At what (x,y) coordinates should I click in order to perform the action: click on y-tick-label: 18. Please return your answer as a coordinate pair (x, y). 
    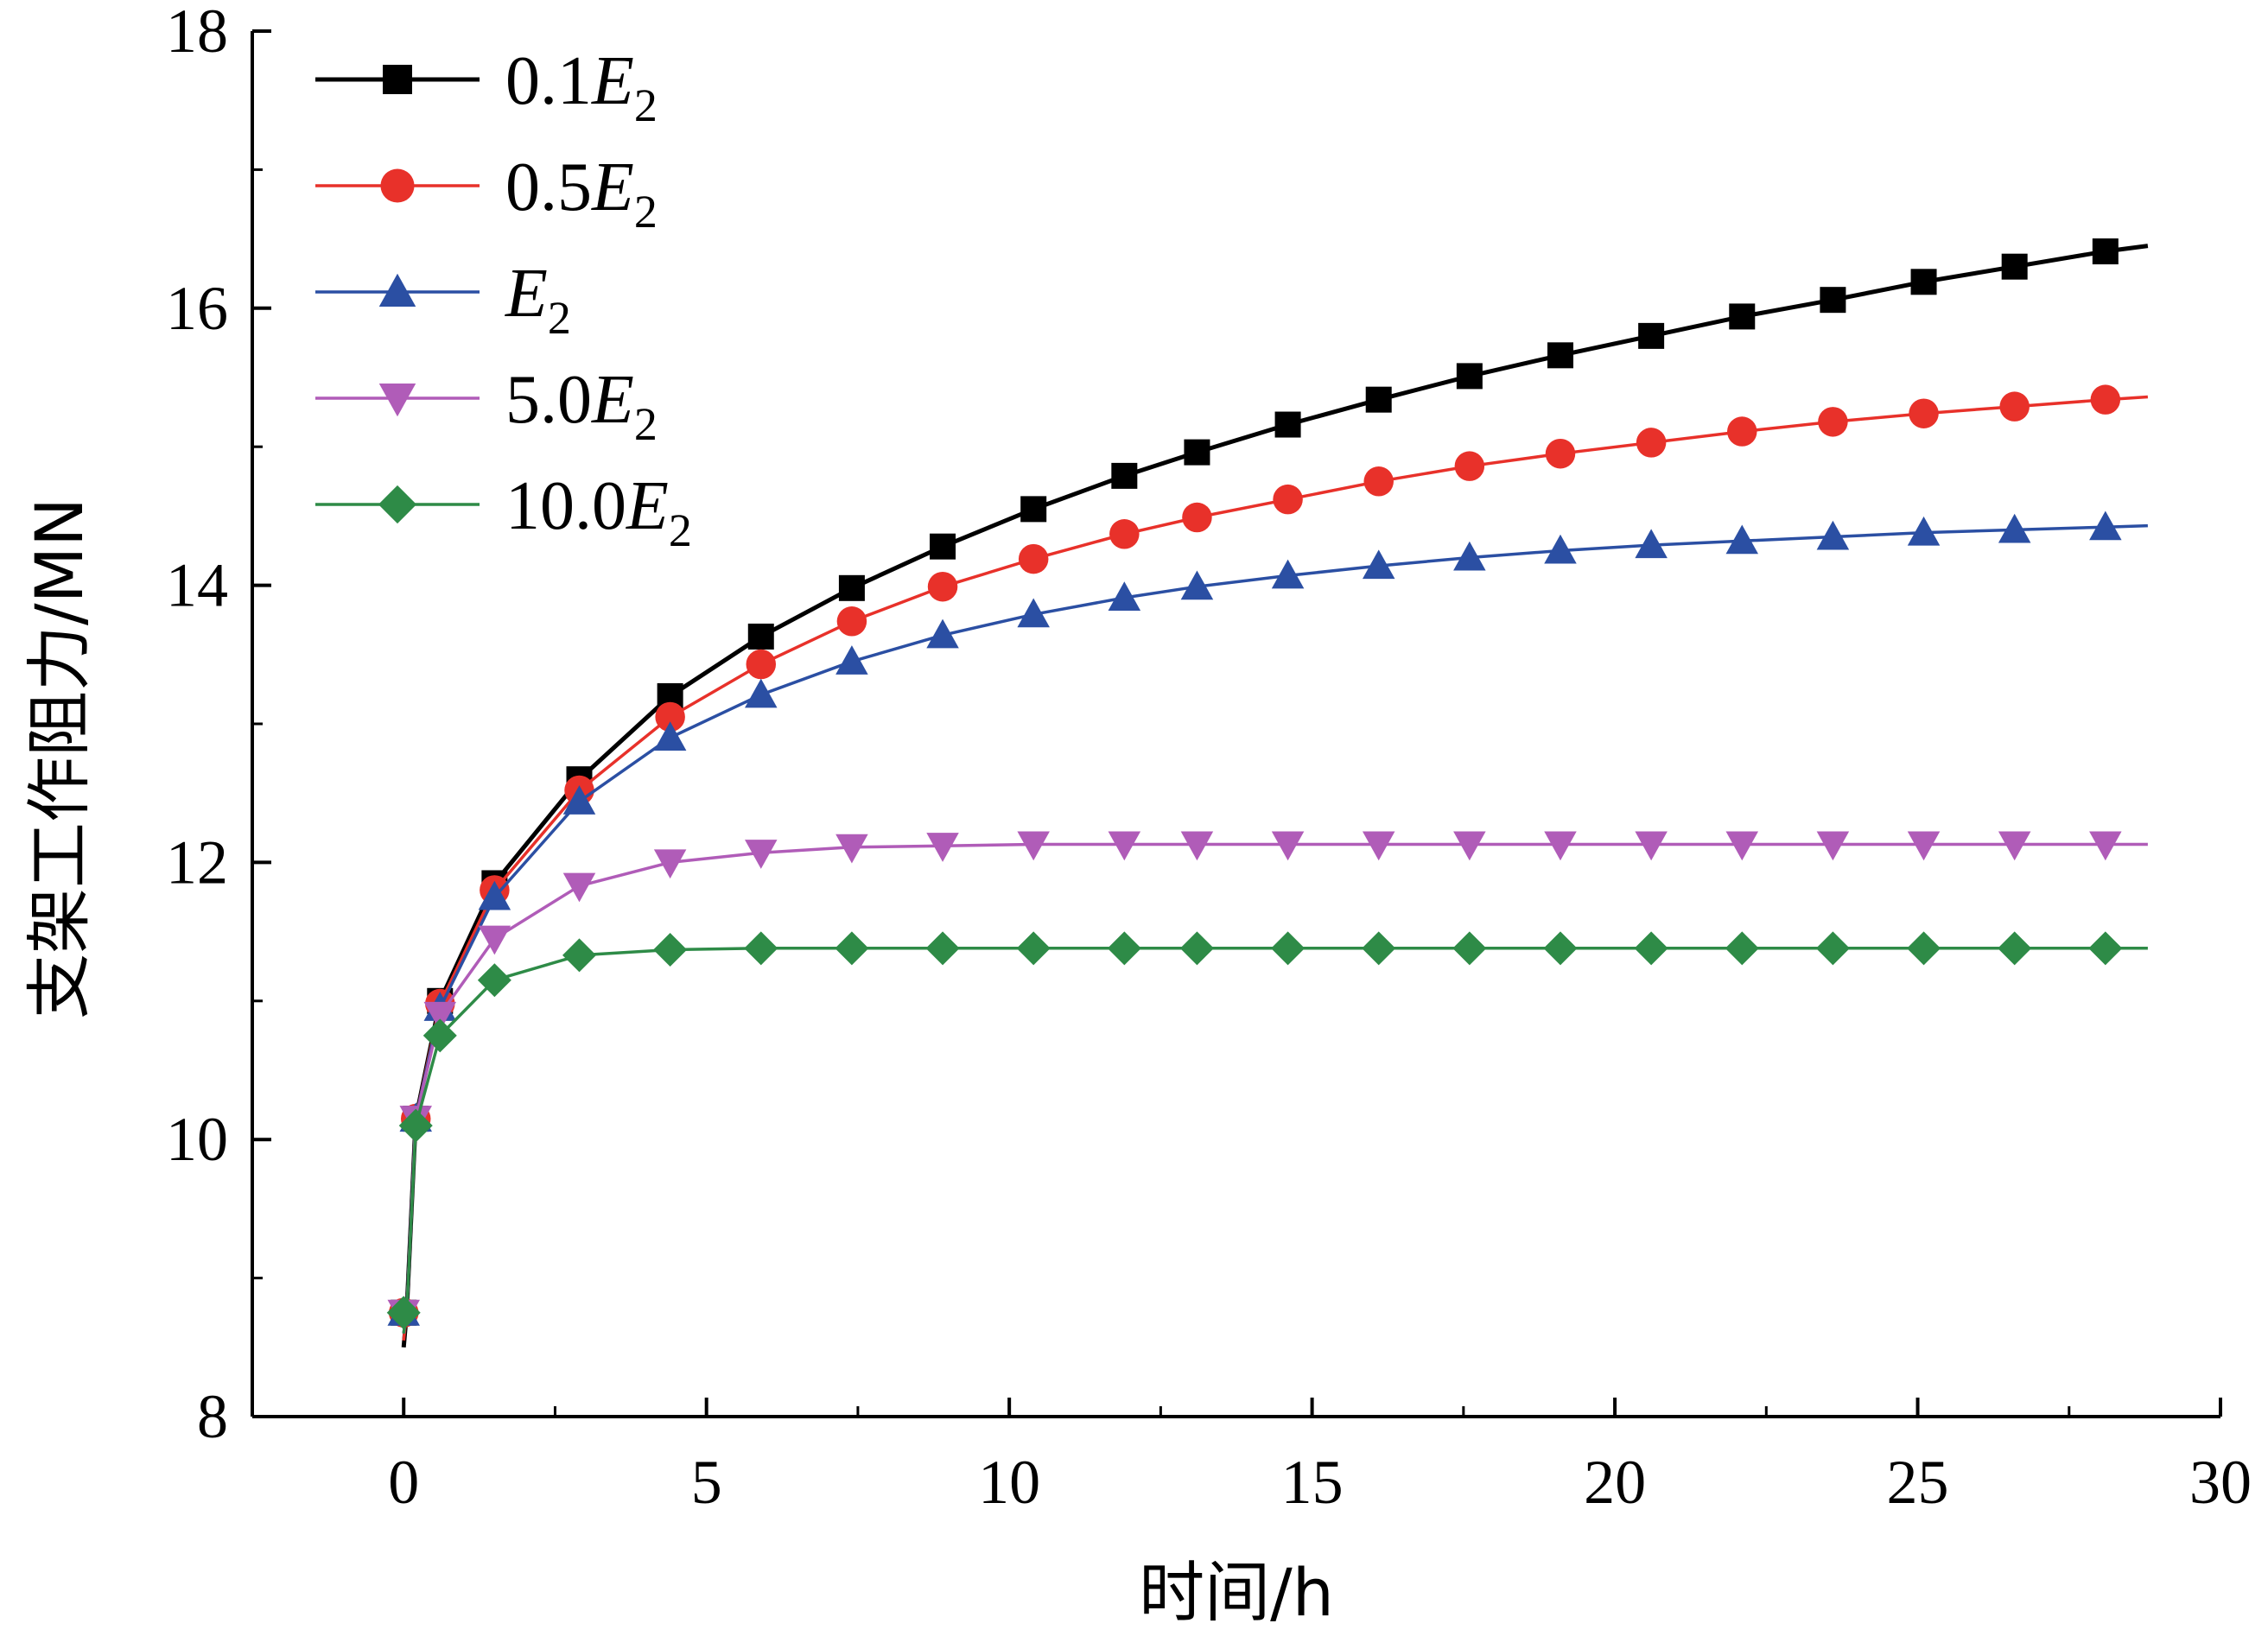
    Looking at the image, I should click on (197, 33).